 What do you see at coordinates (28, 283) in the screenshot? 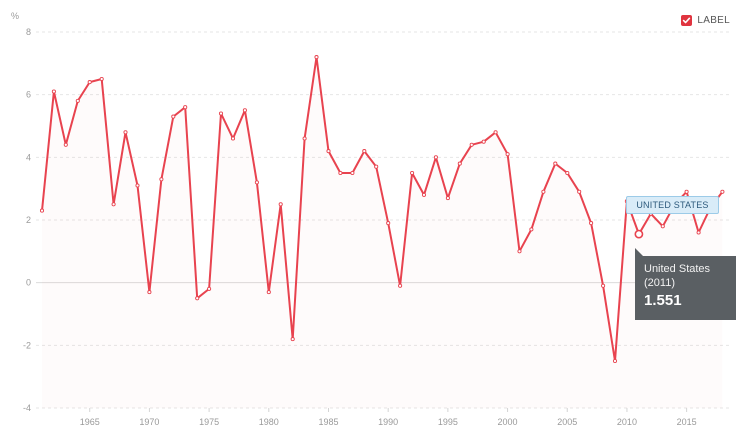
I see `y-tick-label: 0` at bounding box center [28, 283].